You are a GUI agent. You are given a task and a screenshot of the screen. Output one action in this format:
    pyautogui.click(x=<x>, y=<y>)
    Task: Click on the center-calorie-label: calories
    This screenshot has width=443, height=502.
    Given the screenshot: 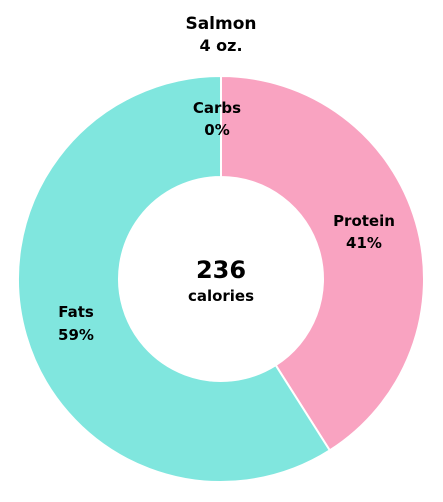 What is the action you would take?
    pyautogui.click(x=221, y=296)
    